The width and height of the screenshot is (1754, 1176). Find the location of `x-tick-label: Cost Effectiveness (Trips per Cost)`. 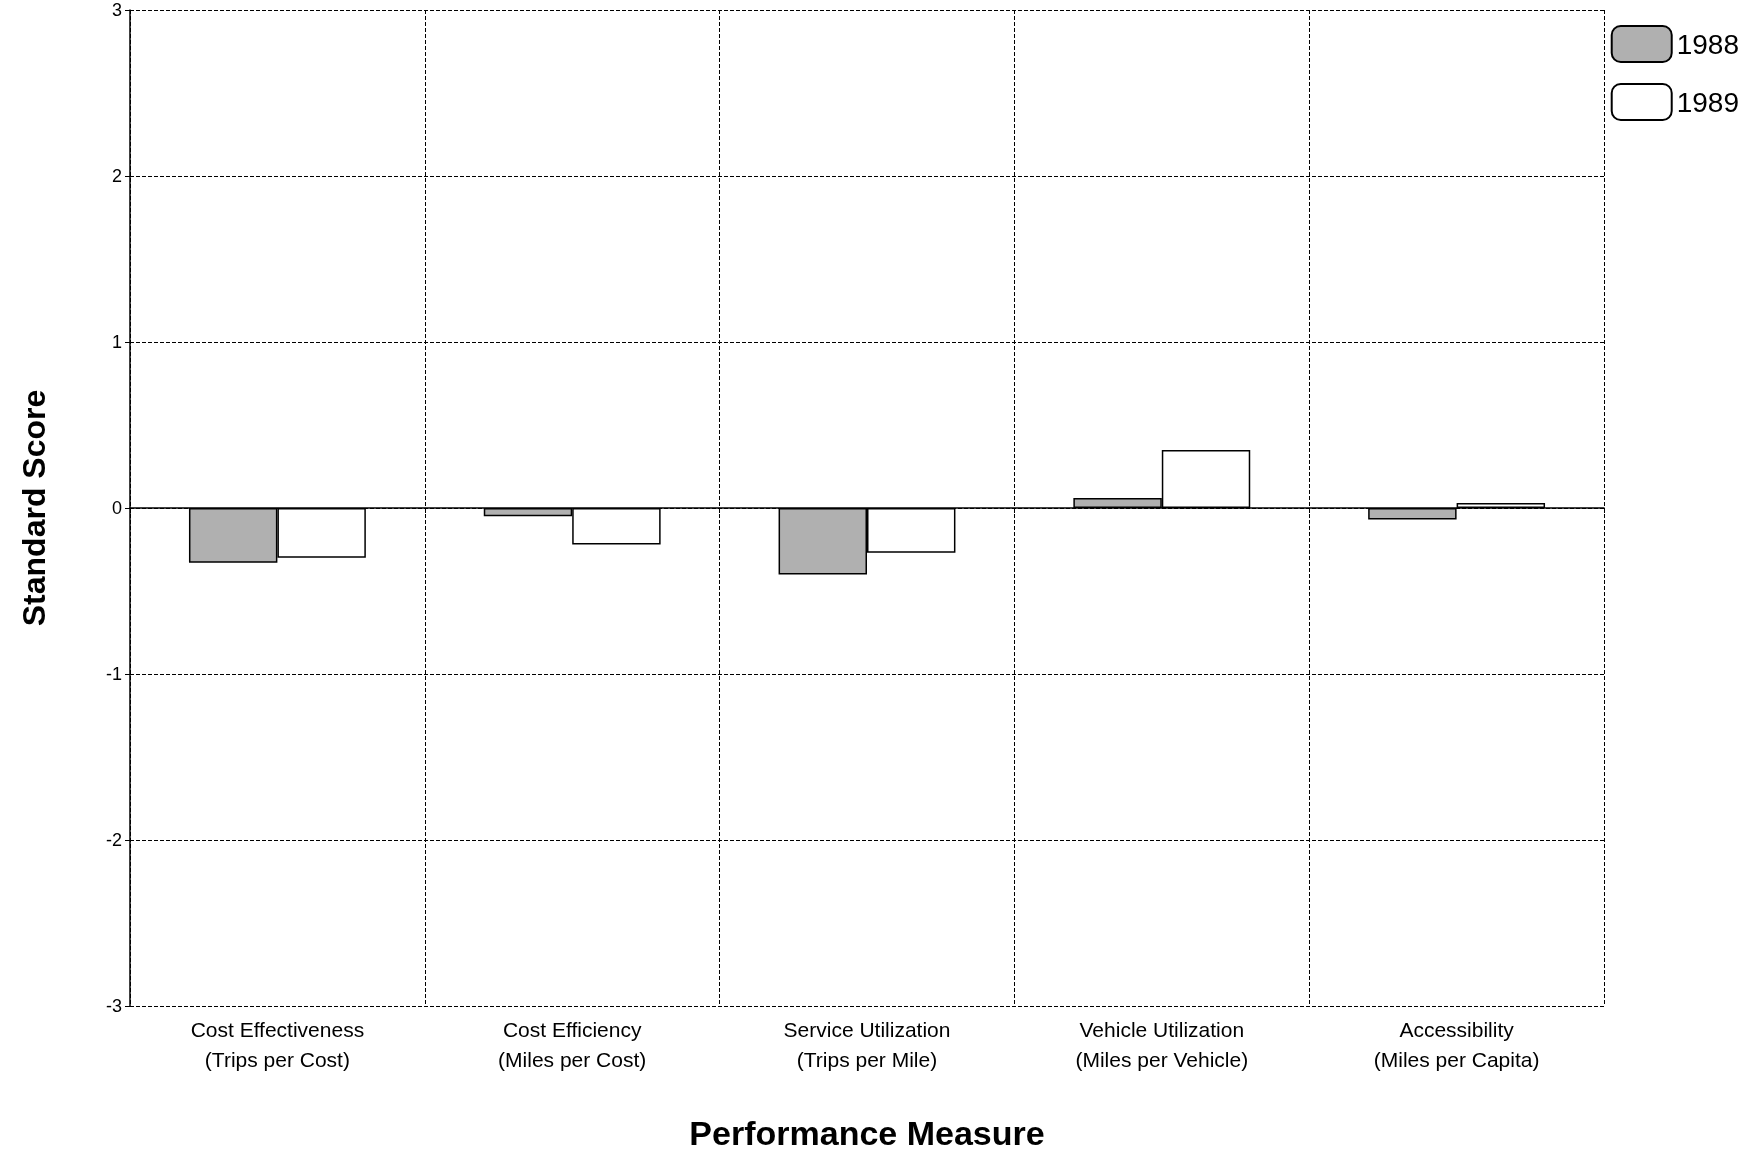

x-tick-label: Cost Effectiveness (Trips per Cost) is located at coordinates (277, 1044).